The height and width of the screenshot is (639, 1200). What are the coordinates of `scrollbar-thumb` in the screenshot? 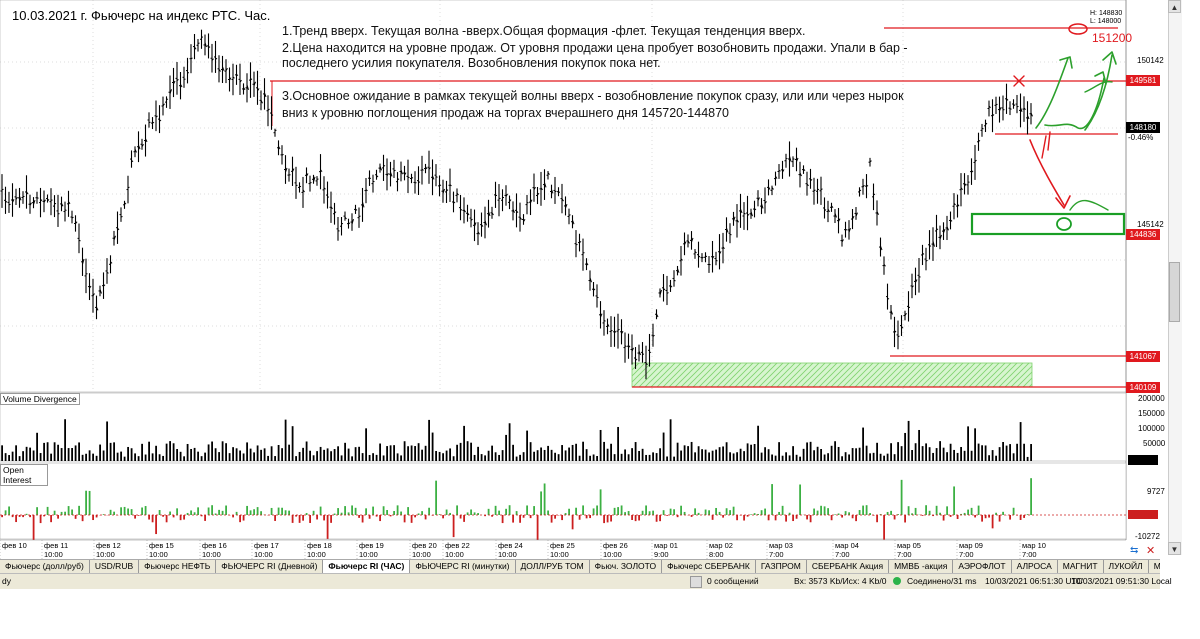 It's located at (1174, 292).